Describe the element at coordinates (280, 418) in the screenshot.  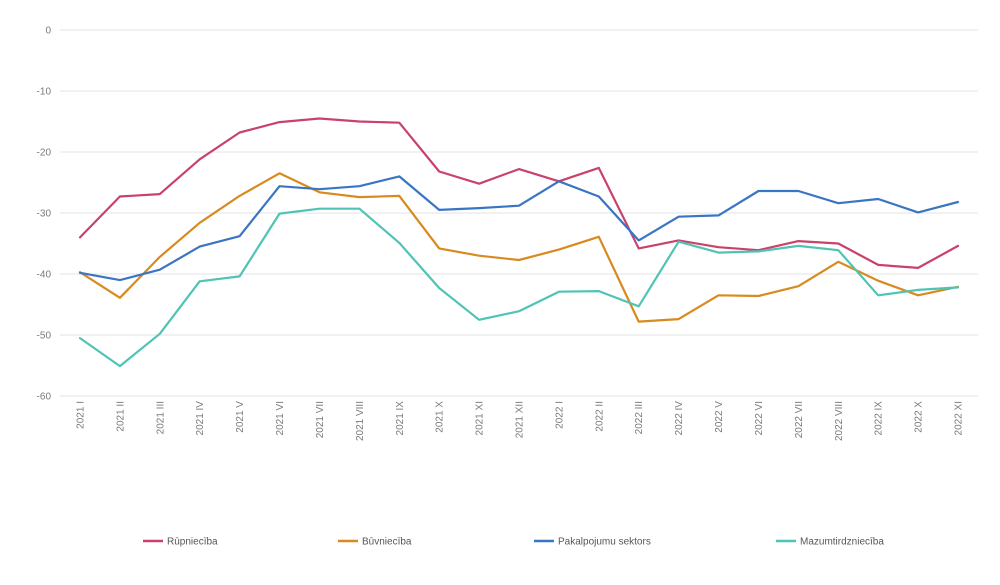
I see `x-tick-label: 2021 VI` at that location.